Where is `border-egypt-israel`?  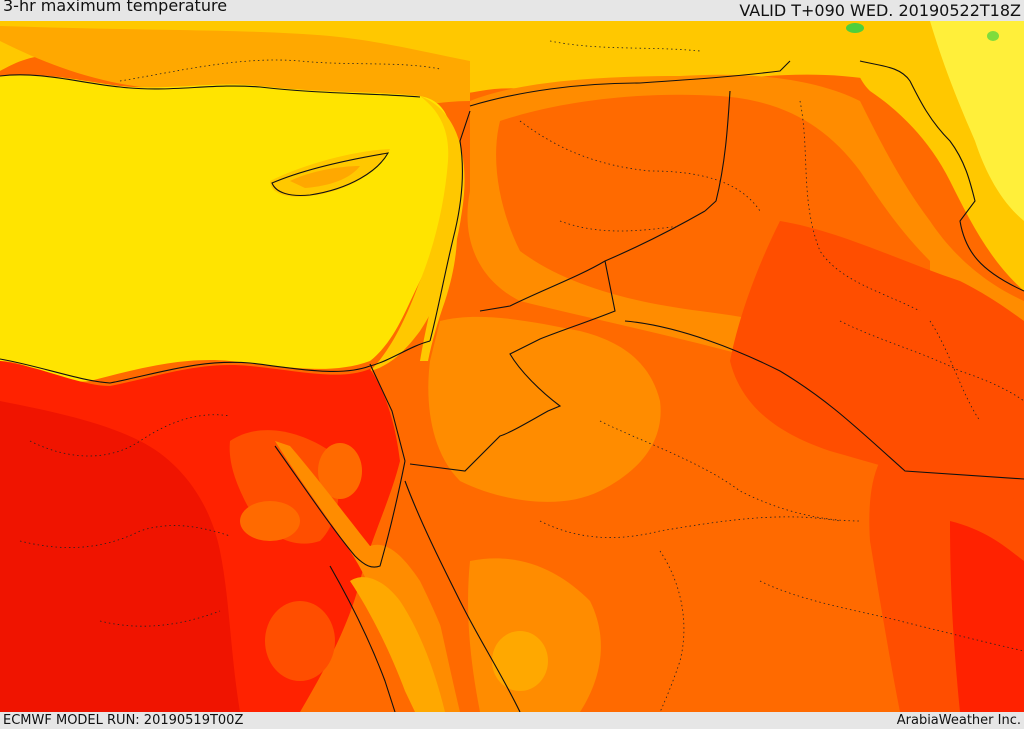 border-egypt-israel is located at coordinates (387, 412).